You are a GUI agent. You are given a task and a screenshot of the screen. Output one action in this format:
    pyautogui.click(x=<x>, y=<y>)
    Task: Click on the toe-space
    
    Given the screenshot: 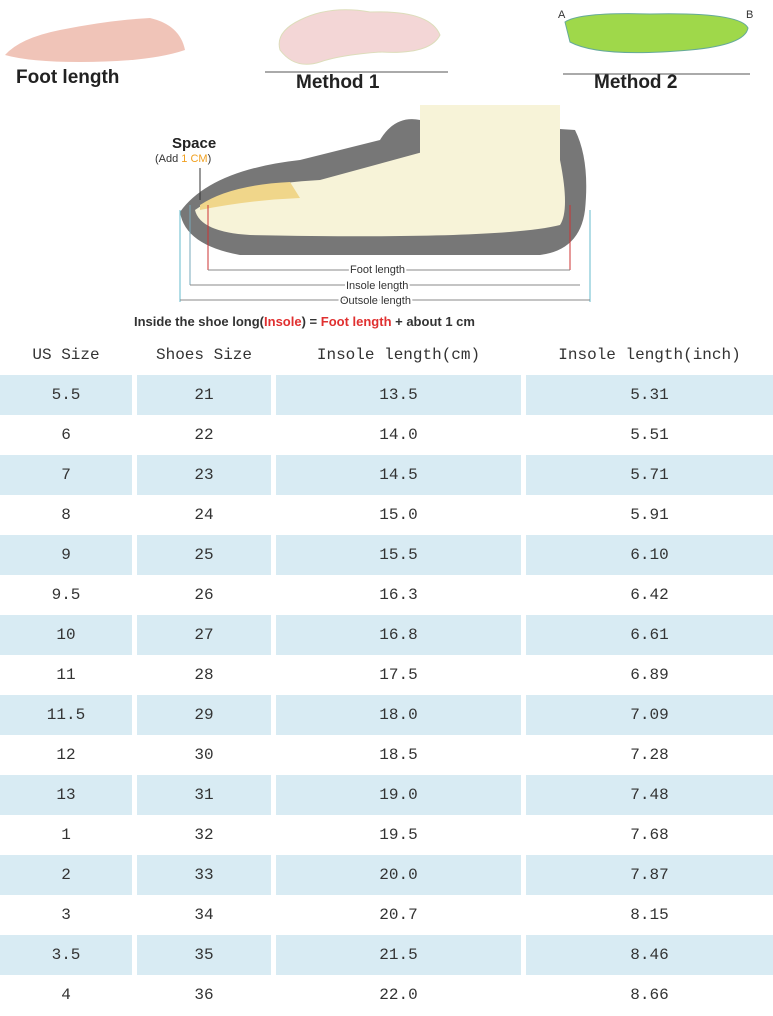 What is the action you would take?
    pyautogui.click(x=250, y=196)
    